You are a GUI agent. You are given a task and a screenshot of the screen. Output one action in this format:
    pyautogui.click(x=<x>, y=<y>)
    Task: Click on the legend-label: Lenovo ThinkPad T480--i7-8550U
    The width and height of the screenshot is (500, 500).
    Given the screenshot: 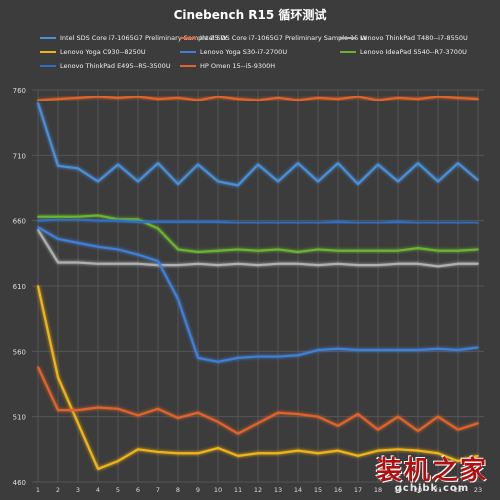 What is the action you would take?
    pyautogui.click(x=414, y=38)
    